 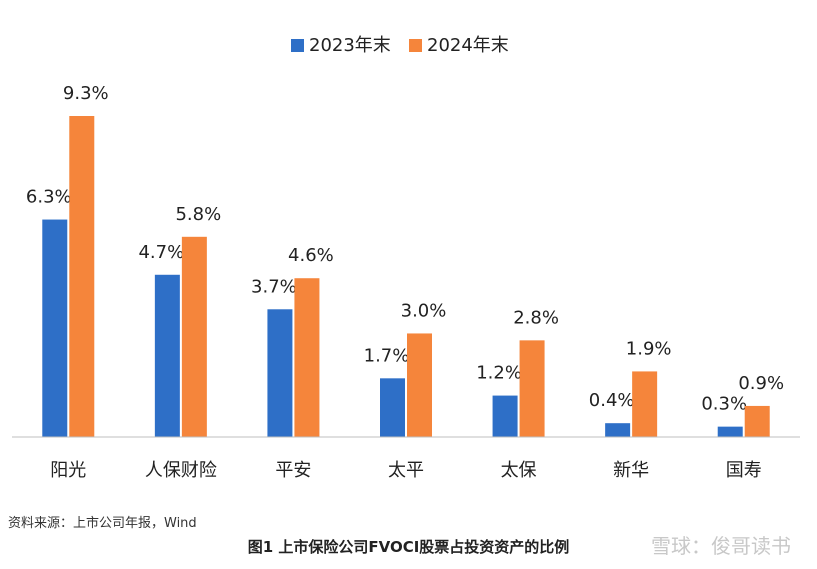 I want to click on data-label: 4.7%, so click(x=161, y=252).